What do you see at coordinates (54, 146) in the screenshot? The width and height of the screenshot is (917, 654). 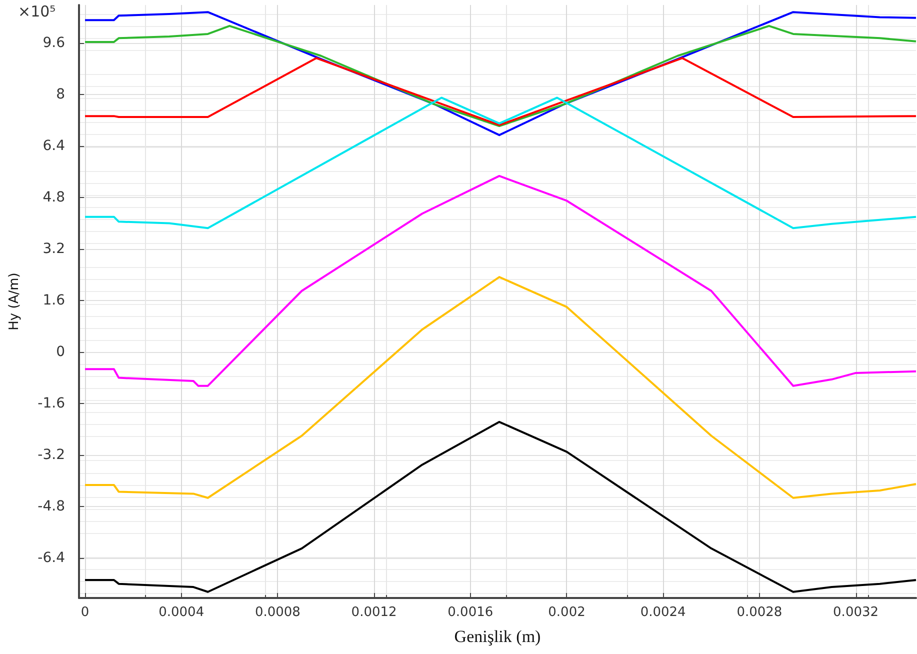 I see `y-tick-label: 6.4` at bounding box center [54, 146].